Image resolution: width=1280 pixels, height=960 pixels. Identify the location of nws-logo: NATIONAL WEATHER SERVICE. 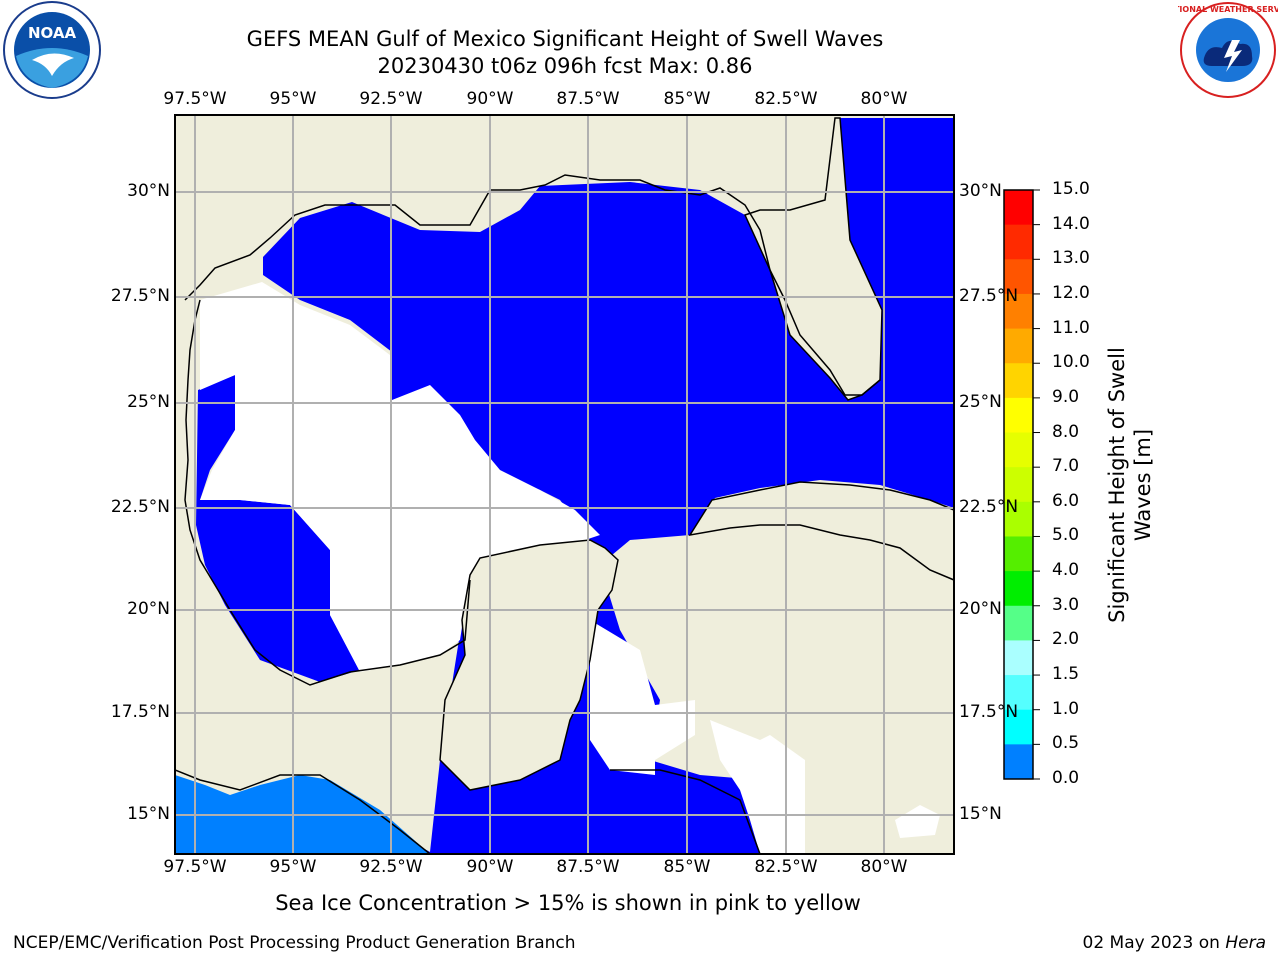
(1228, 50).